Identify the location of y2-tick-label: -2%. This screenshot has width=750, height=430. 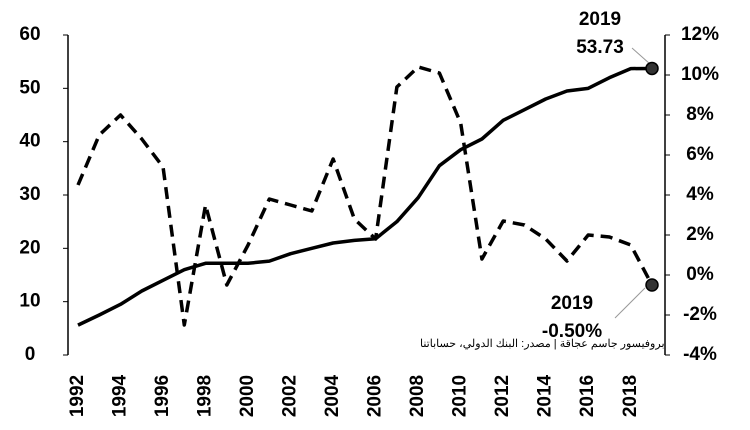
(700, 314).